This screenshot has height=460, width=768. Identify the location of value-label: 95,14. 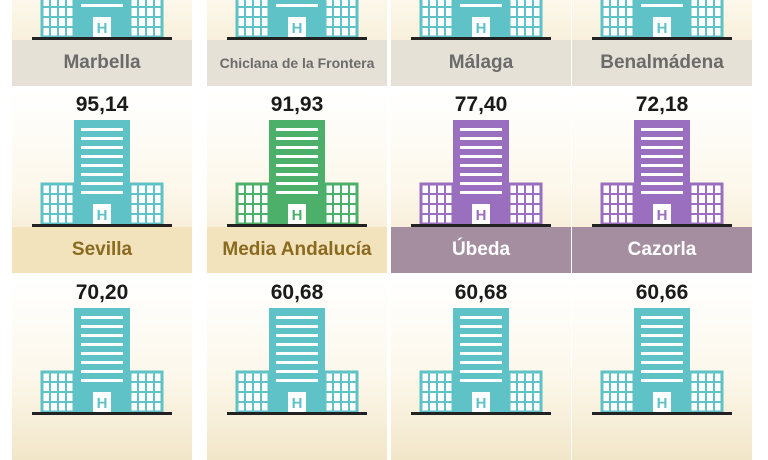
(102, 104).